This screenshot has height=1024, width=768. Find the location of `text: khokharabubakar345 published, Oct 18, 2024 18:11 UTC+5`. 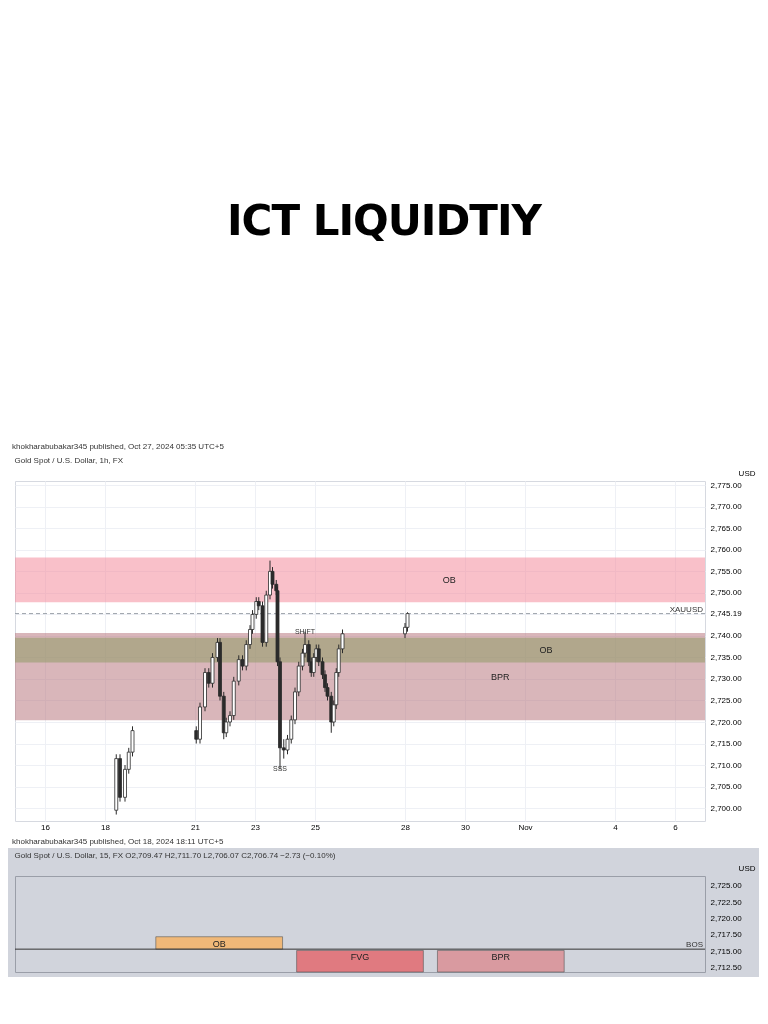

text: khokharabubakar345 published, Oct 18, 2024 18:11 UTC+5 is located at coordinates (118, 842).